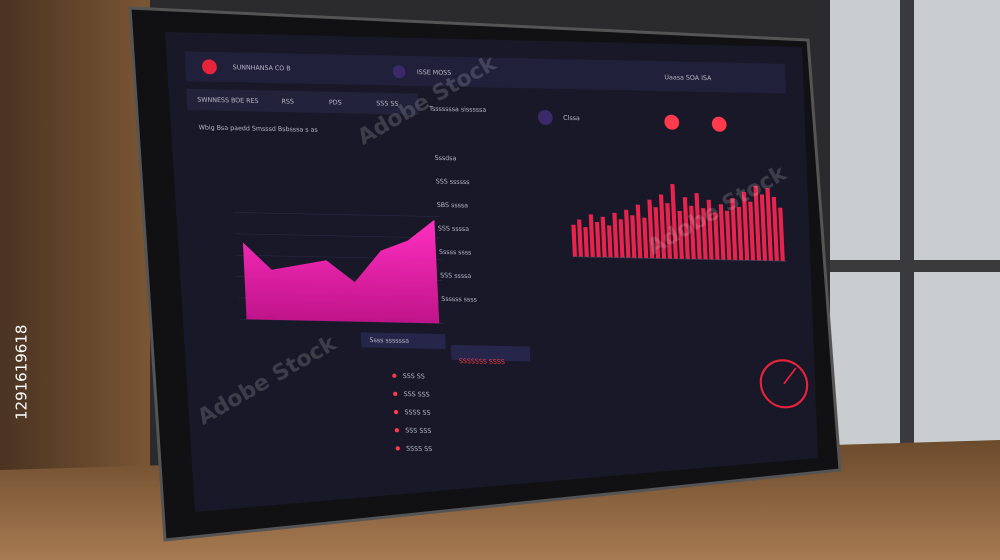 Image resolution: width=1000 pixels, height=560 pixels. Describe the element at coordinates (482, 362) in the screenshot. I see `alert: SSSSSSS SSSS` at that location.